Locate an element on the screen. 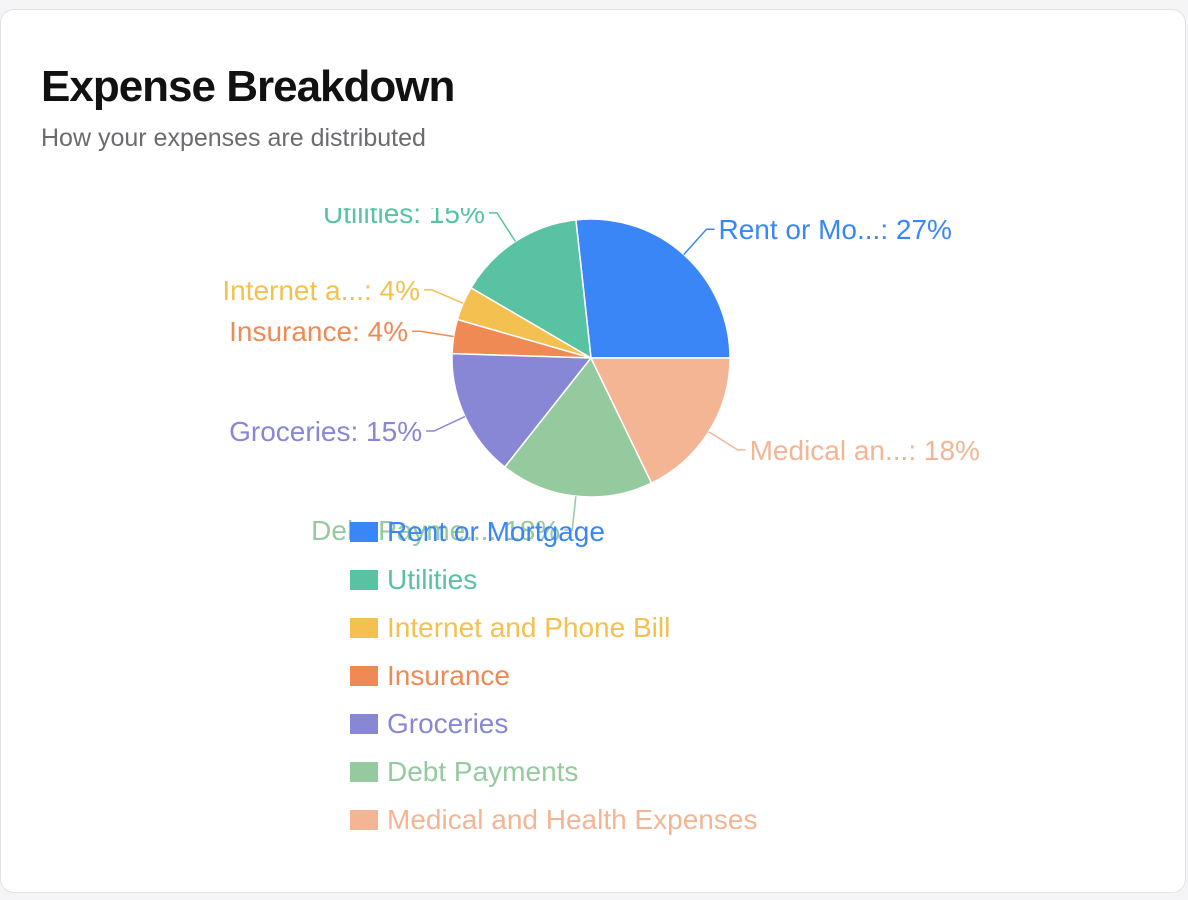  legend-item: Debt Payments is located at coordinates (553, 772).